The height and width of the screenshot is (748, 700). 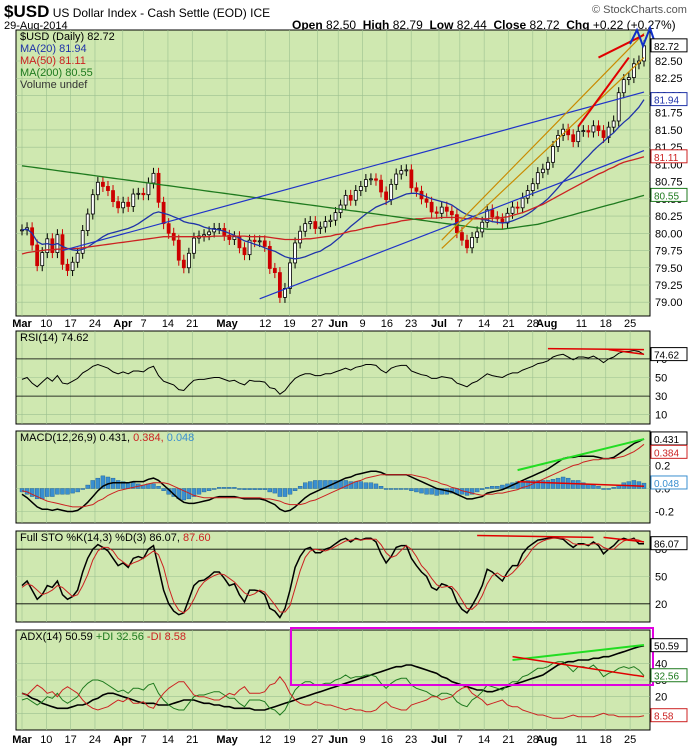 What do you see at coordinates (439, 740) in the screenshot?
I see `x-tick-label-bottom: Jul` at bounding box center [439, 740].